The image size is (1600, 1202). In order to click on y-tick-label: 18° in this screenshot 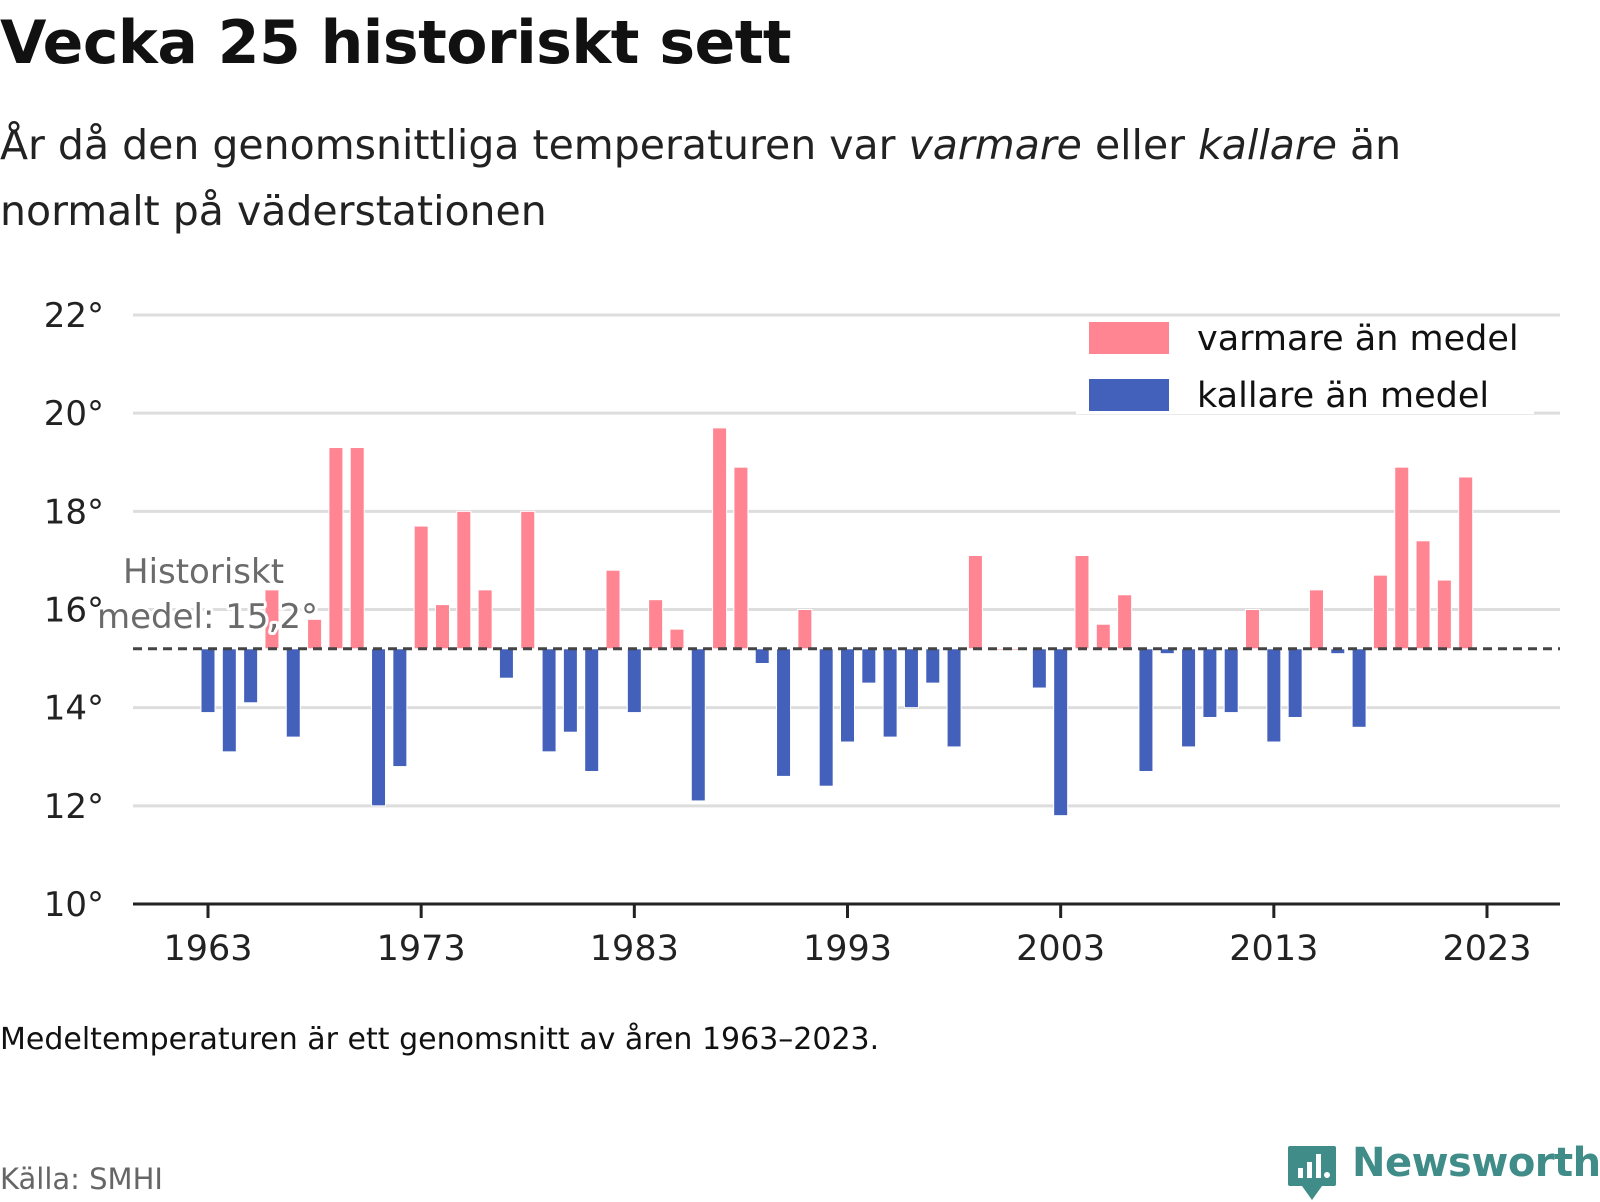, I will do `click(74, 512)`.